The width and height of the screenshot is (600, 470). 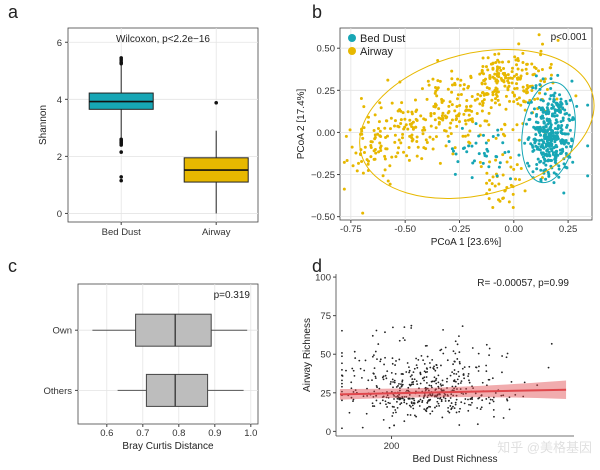 I want to click on x-axis-title: Bray Curtis Distance, so click(x=168, y=446).